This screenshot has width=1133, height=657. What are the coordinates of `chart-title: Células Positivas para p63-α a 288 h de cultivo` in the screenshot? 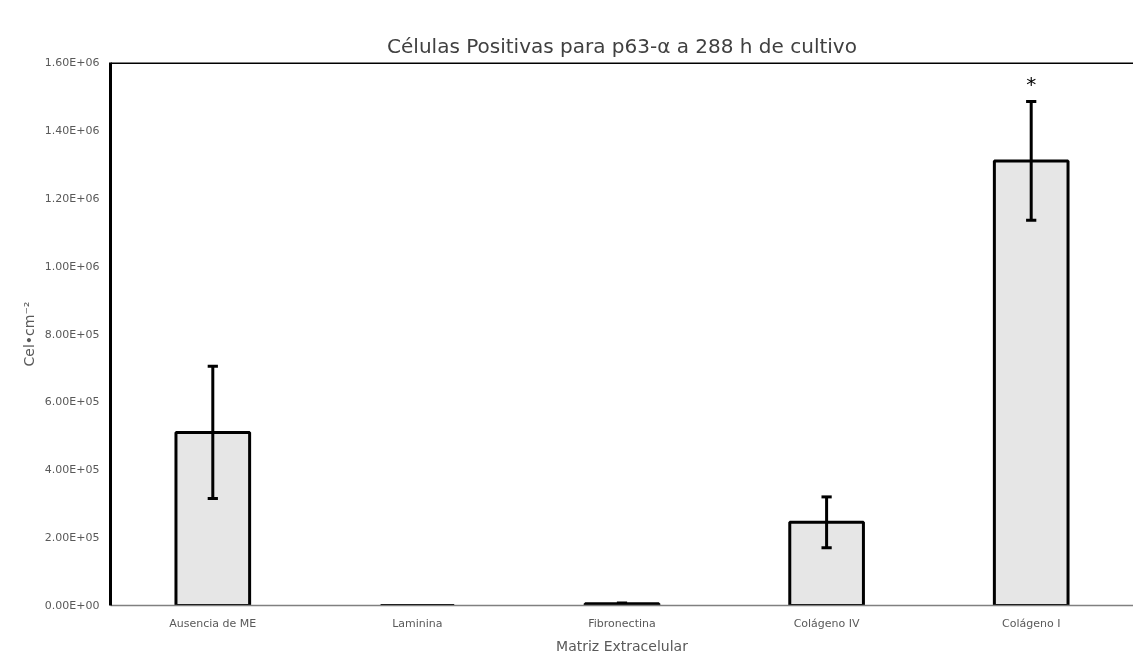 It's located at (622, 45).